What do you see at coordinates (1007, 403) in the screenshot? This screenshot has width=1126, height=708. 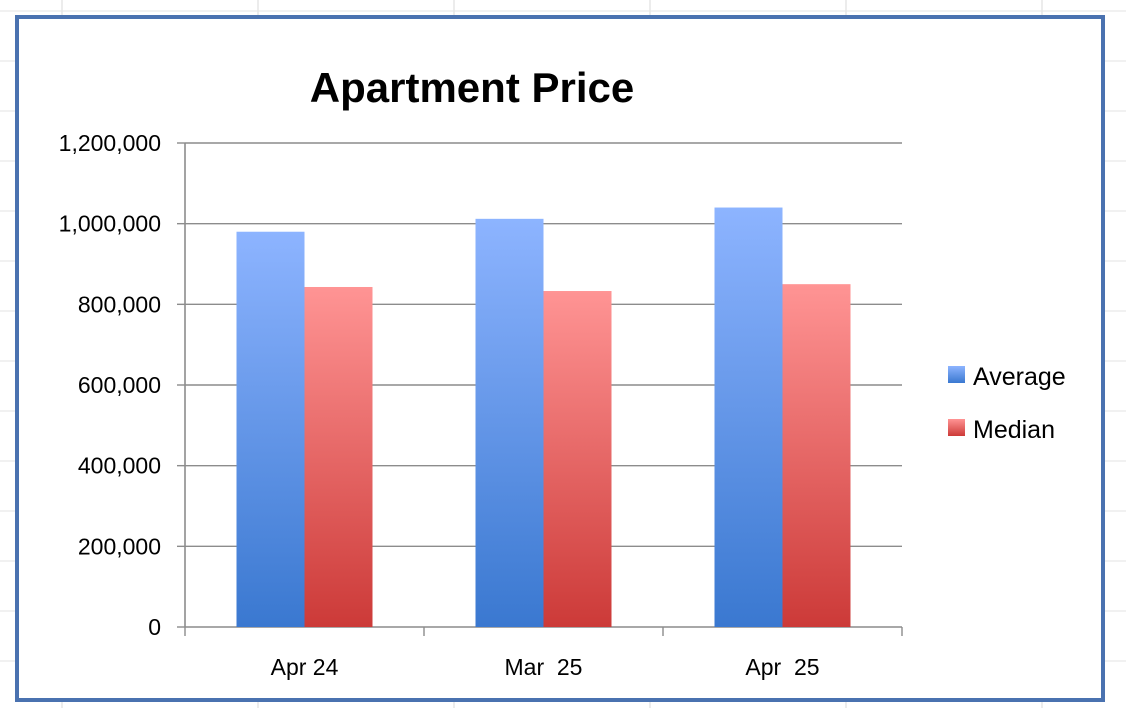 I see `legend: Average Median` at bounding box center [1007, 403].